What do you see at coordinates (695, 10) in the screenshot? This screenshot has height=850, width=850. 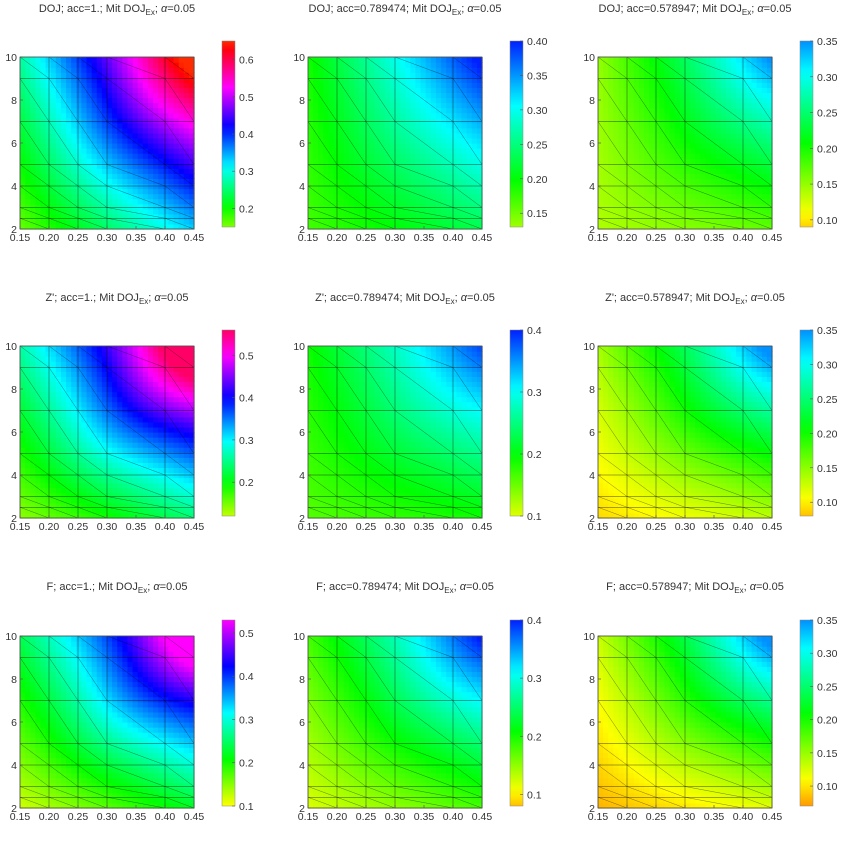 I see `panel-title: DOJ; acc=0.578947; Mit DOJEx; α=0.05` at bounding box center [695, 10].